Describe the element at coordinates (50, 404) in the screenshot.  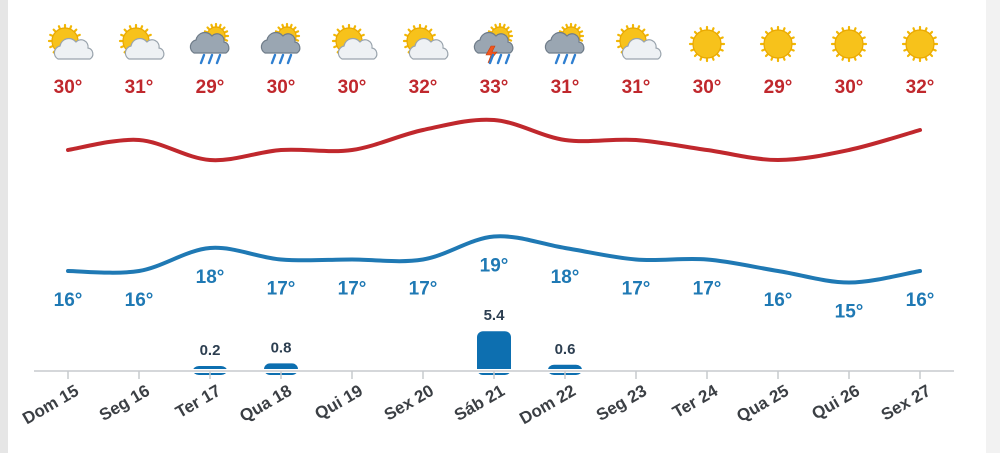
I see `day-label: Dom 15` at that location.